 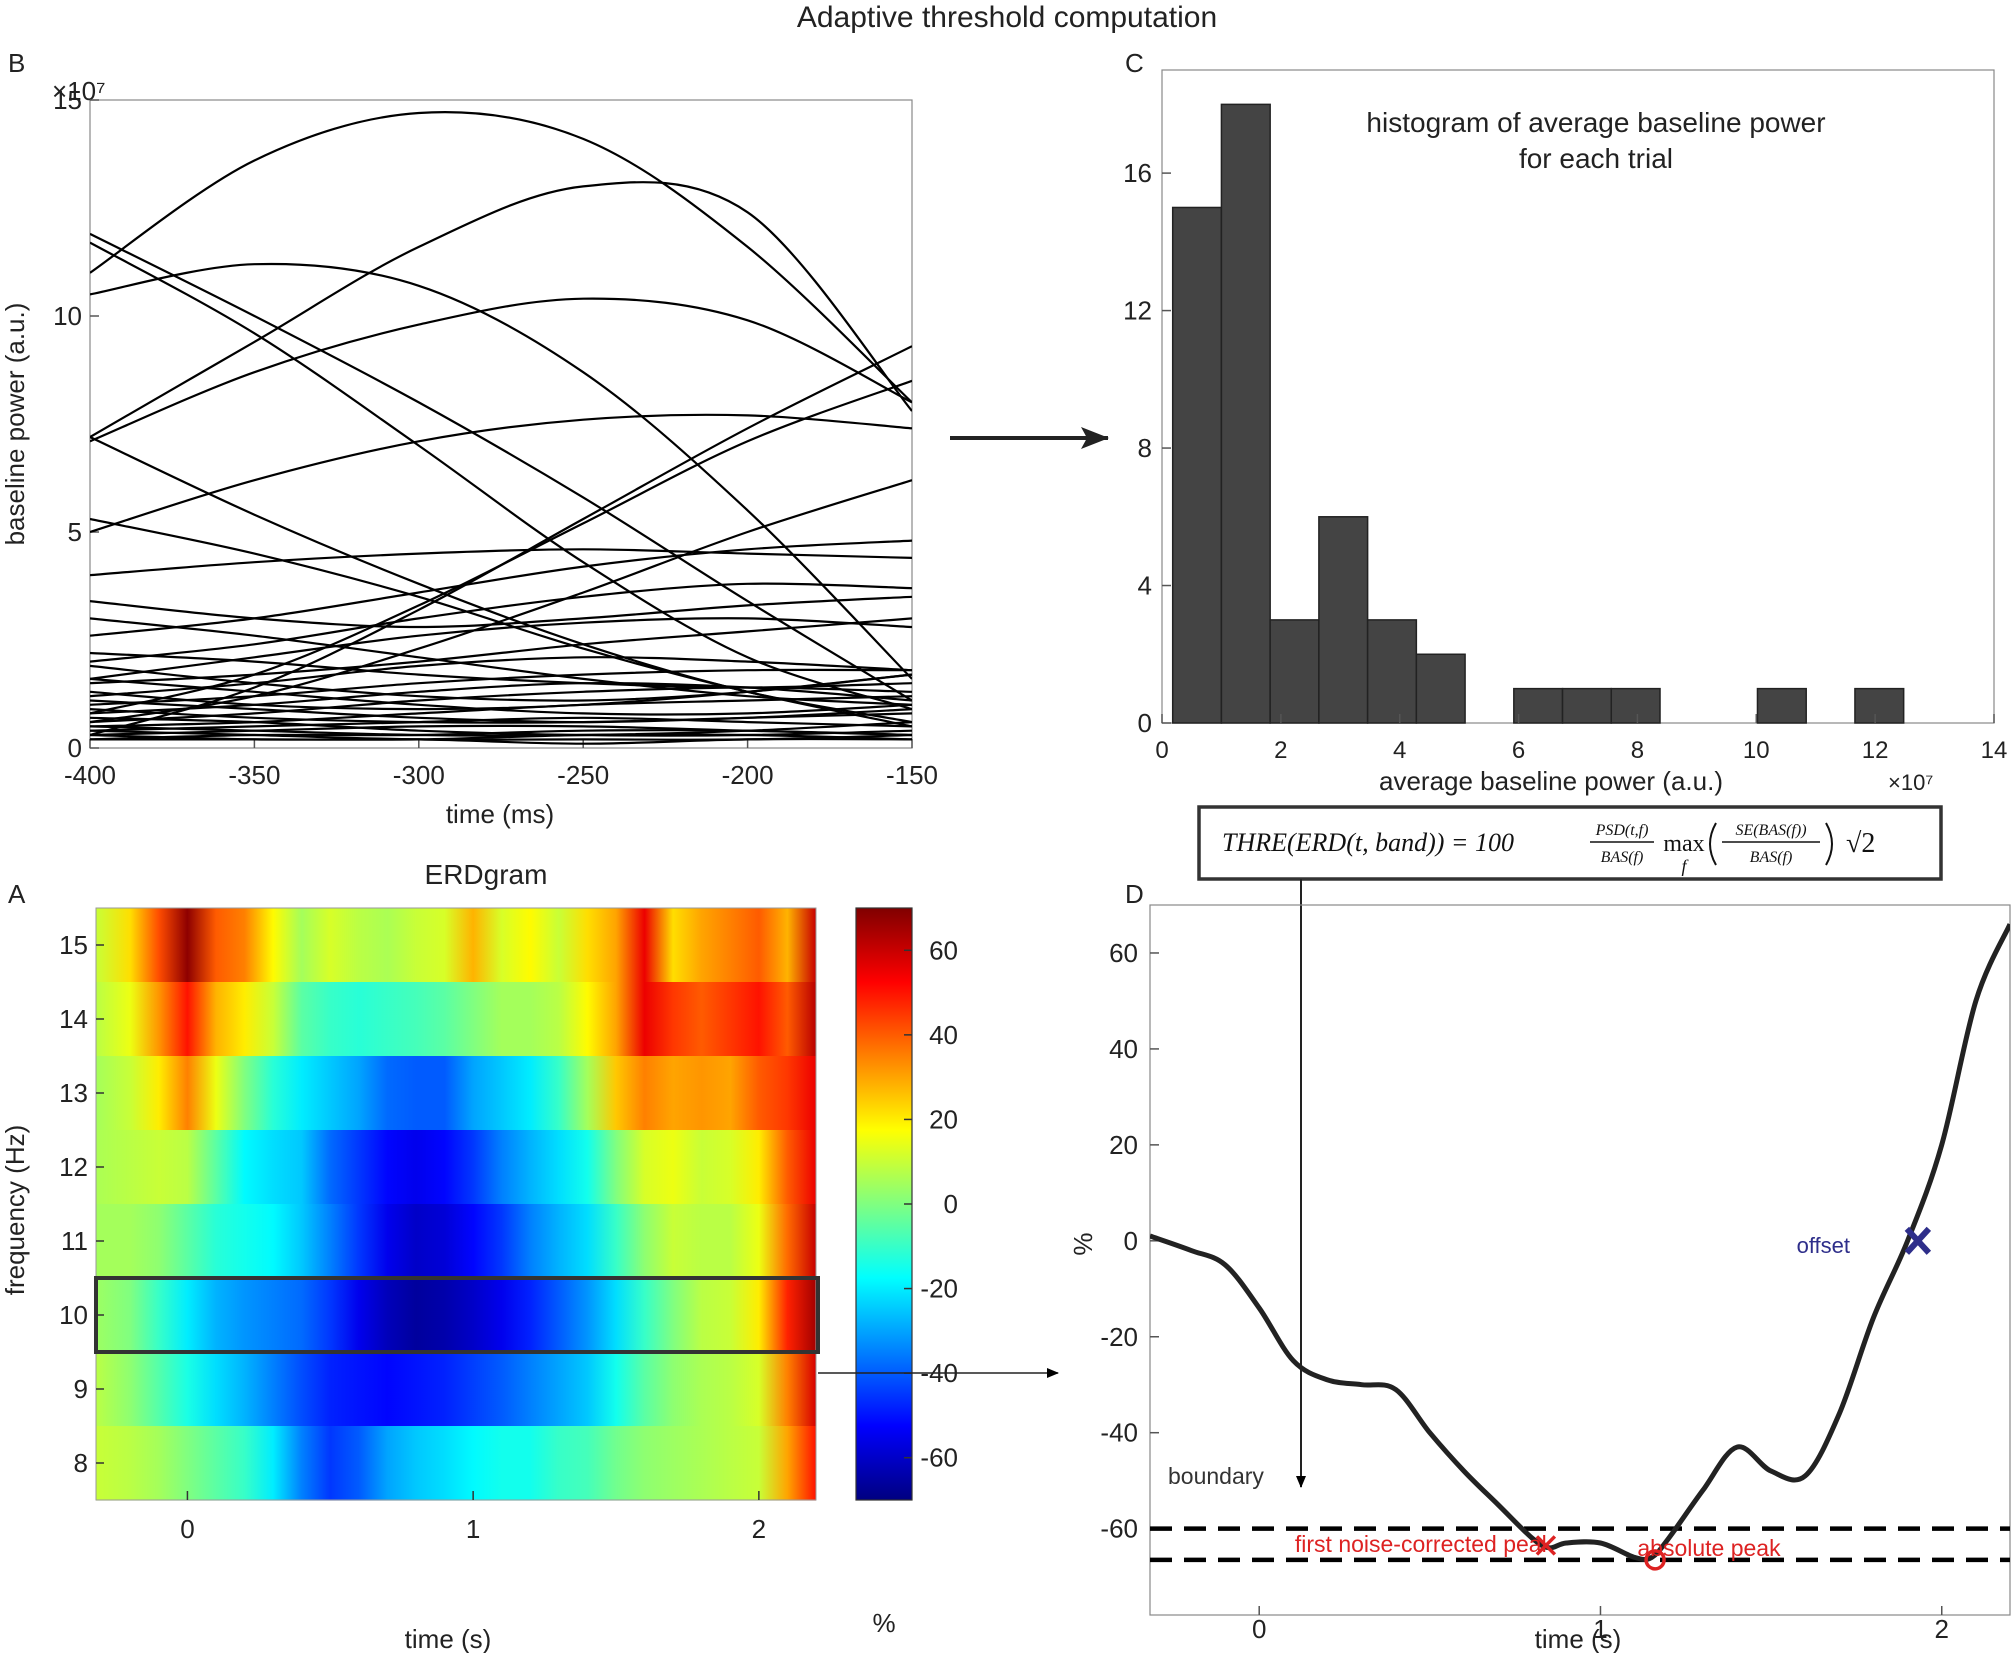 I want to click on panel-b-label: B, so click(x=16, y=63).